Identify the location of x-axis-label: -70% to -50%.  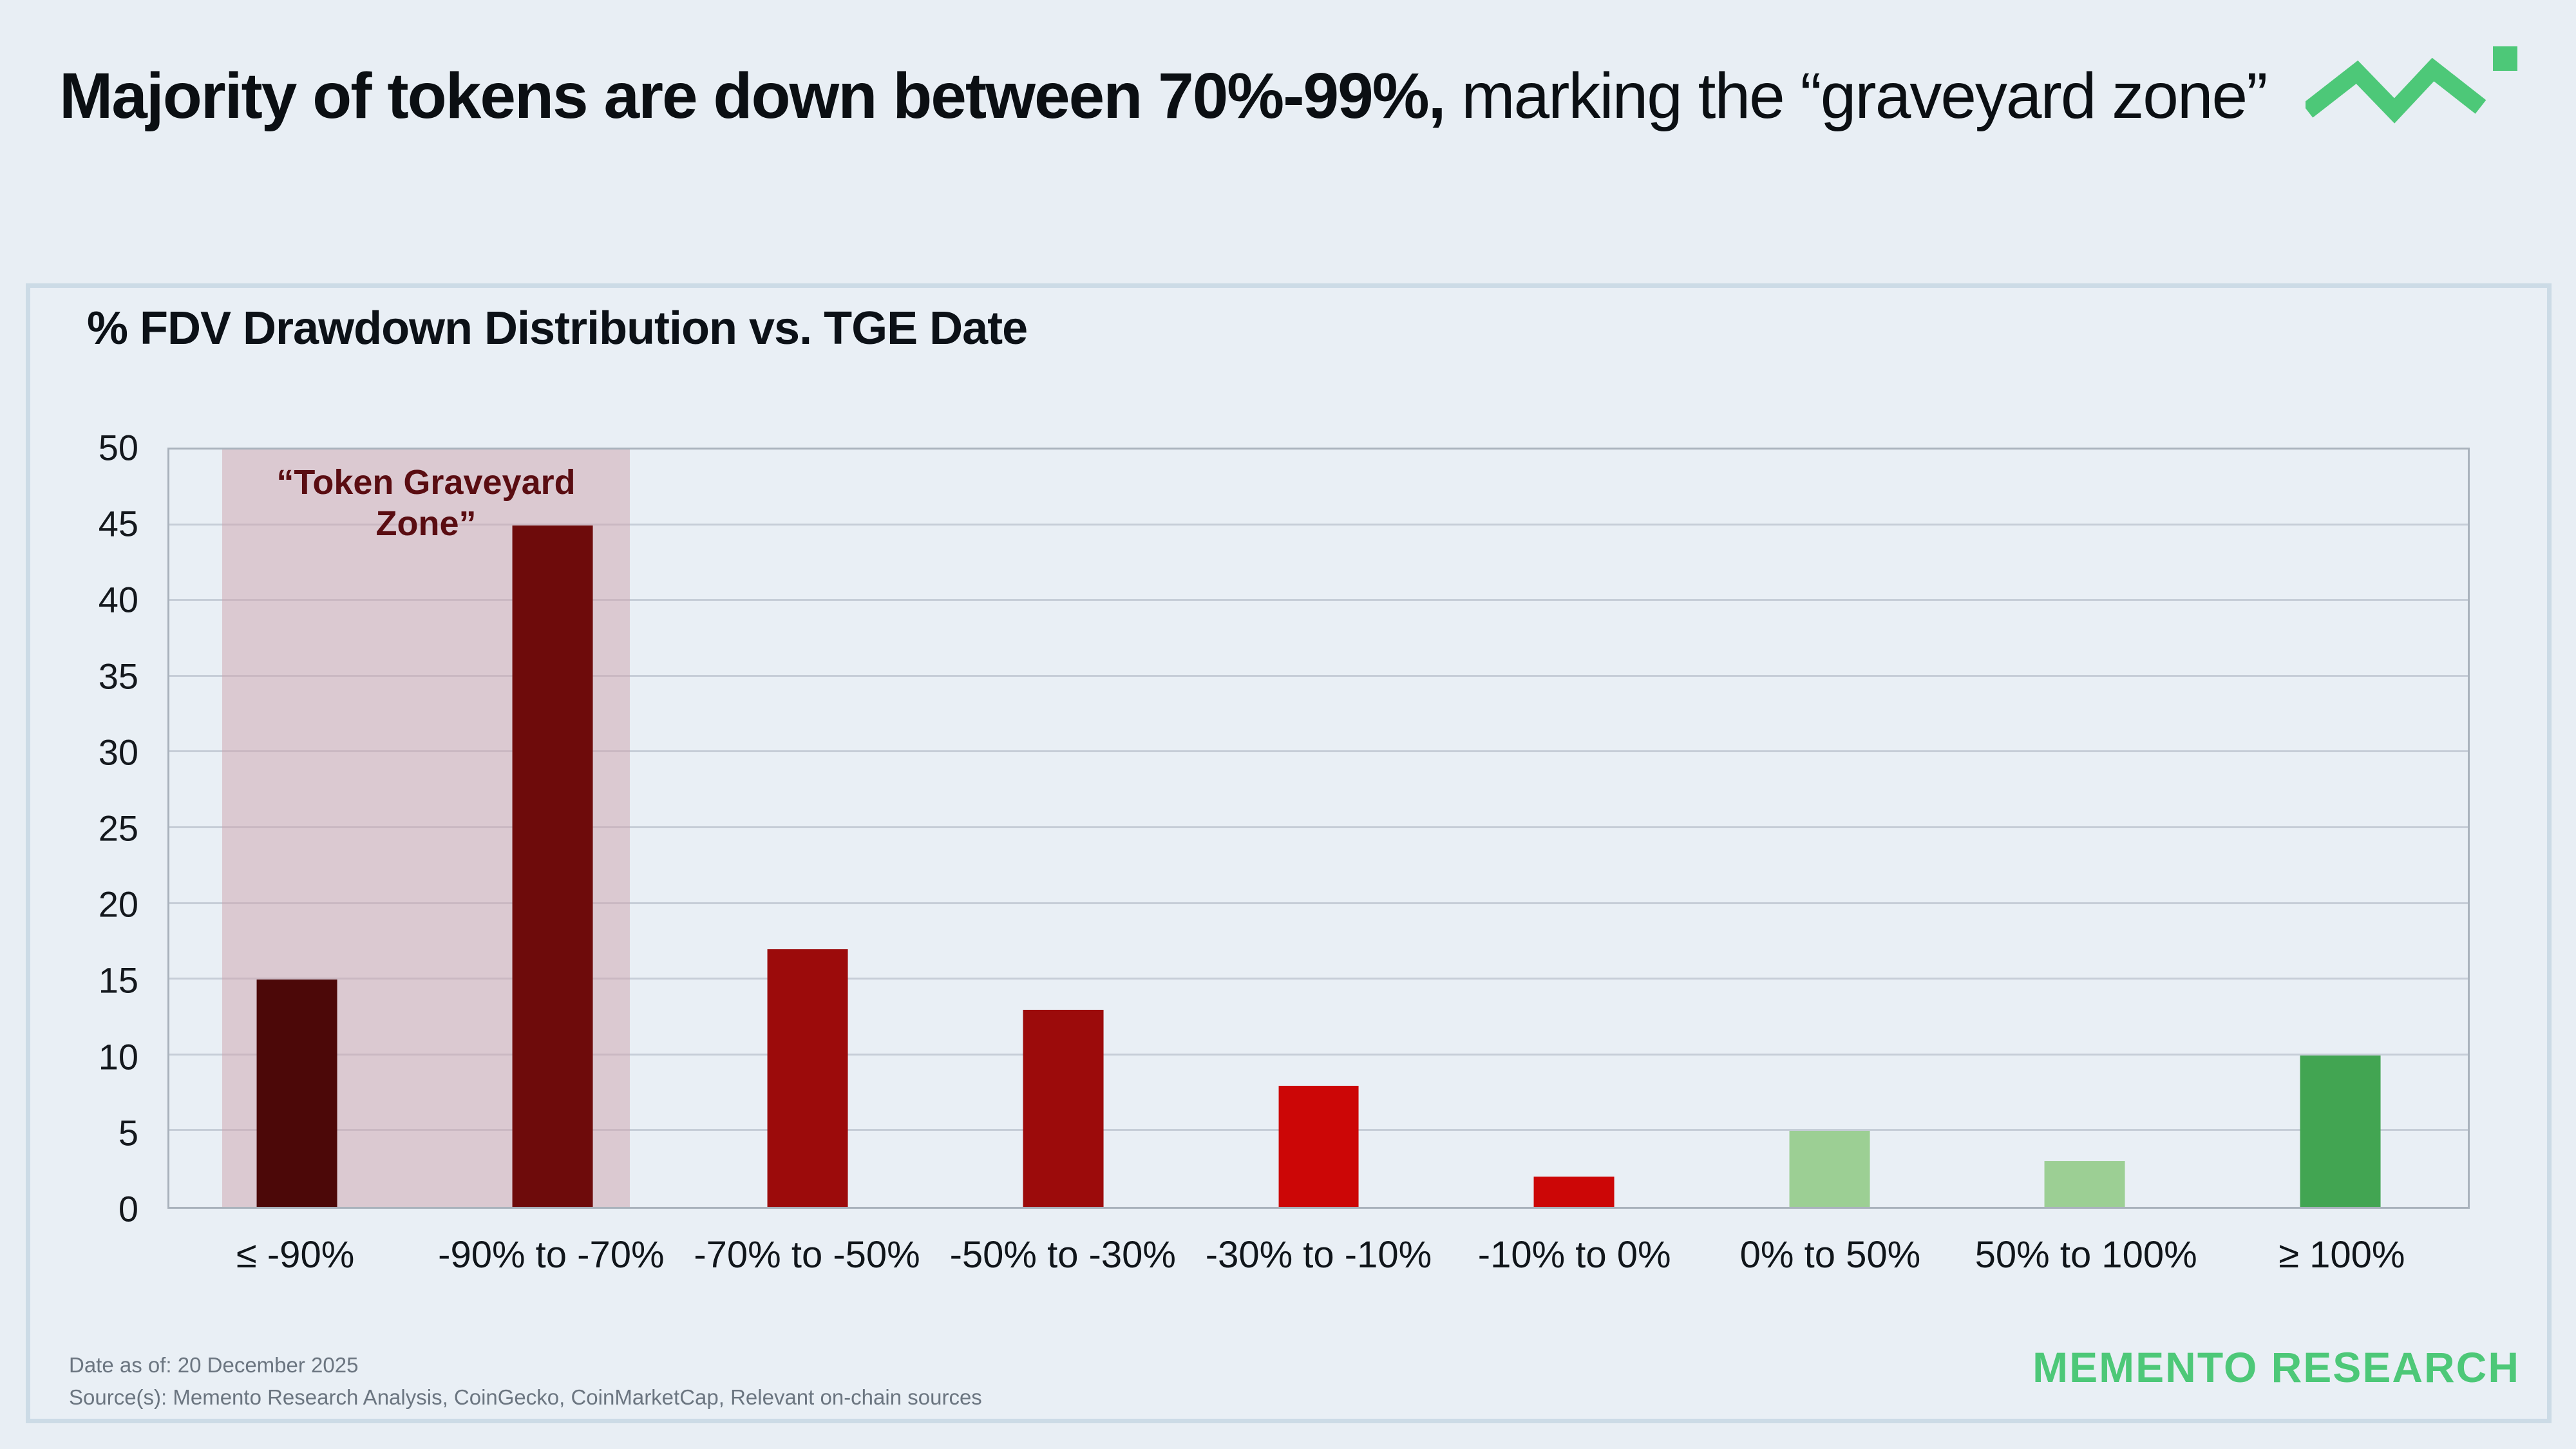
(807, 1255).